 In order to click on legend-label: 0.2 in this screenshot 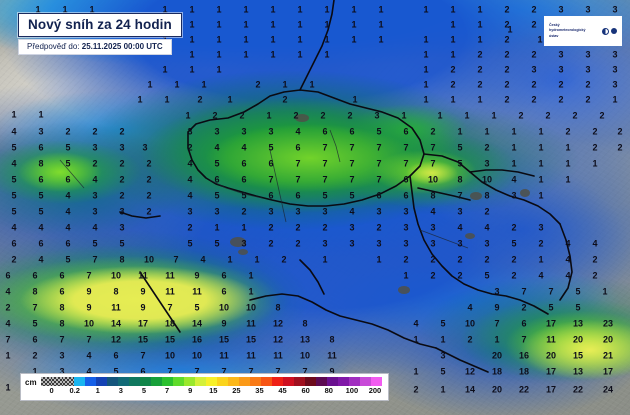, I will do `click(74, 390)`.